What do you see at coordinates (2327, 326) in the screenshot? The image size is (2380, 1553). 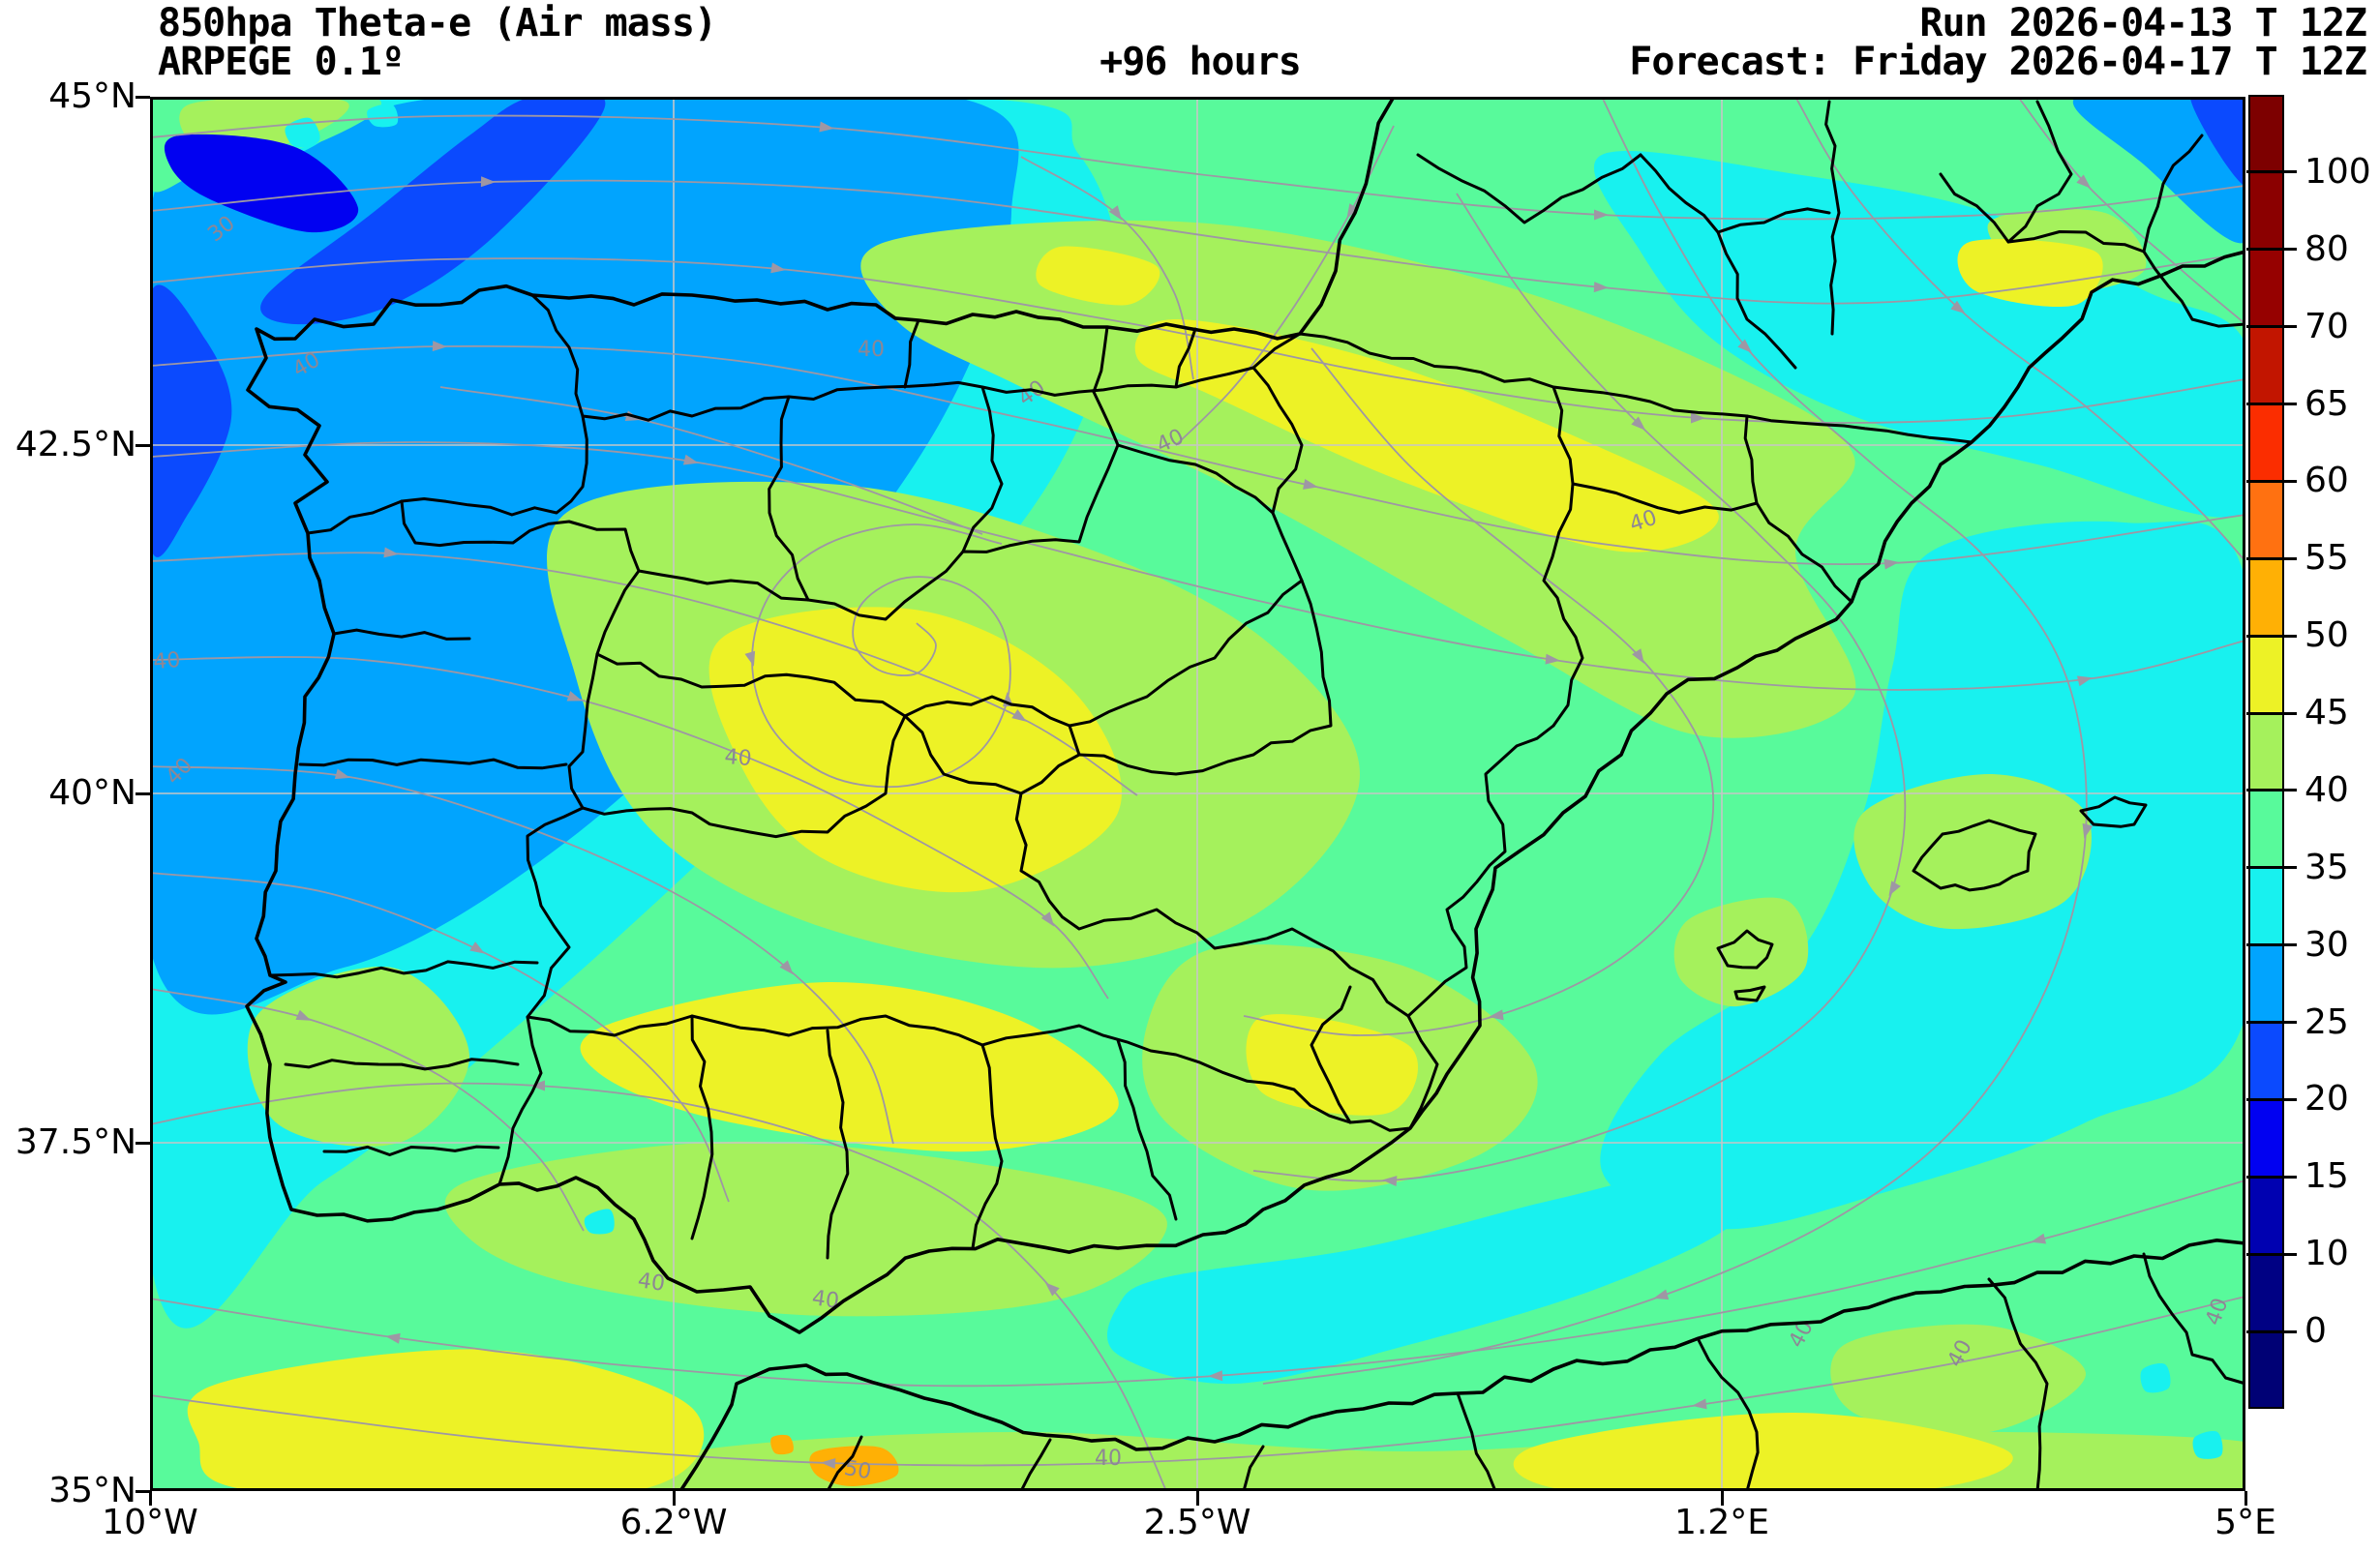 I see `colorbar-label: 70` at bounding box center [2327, 326].